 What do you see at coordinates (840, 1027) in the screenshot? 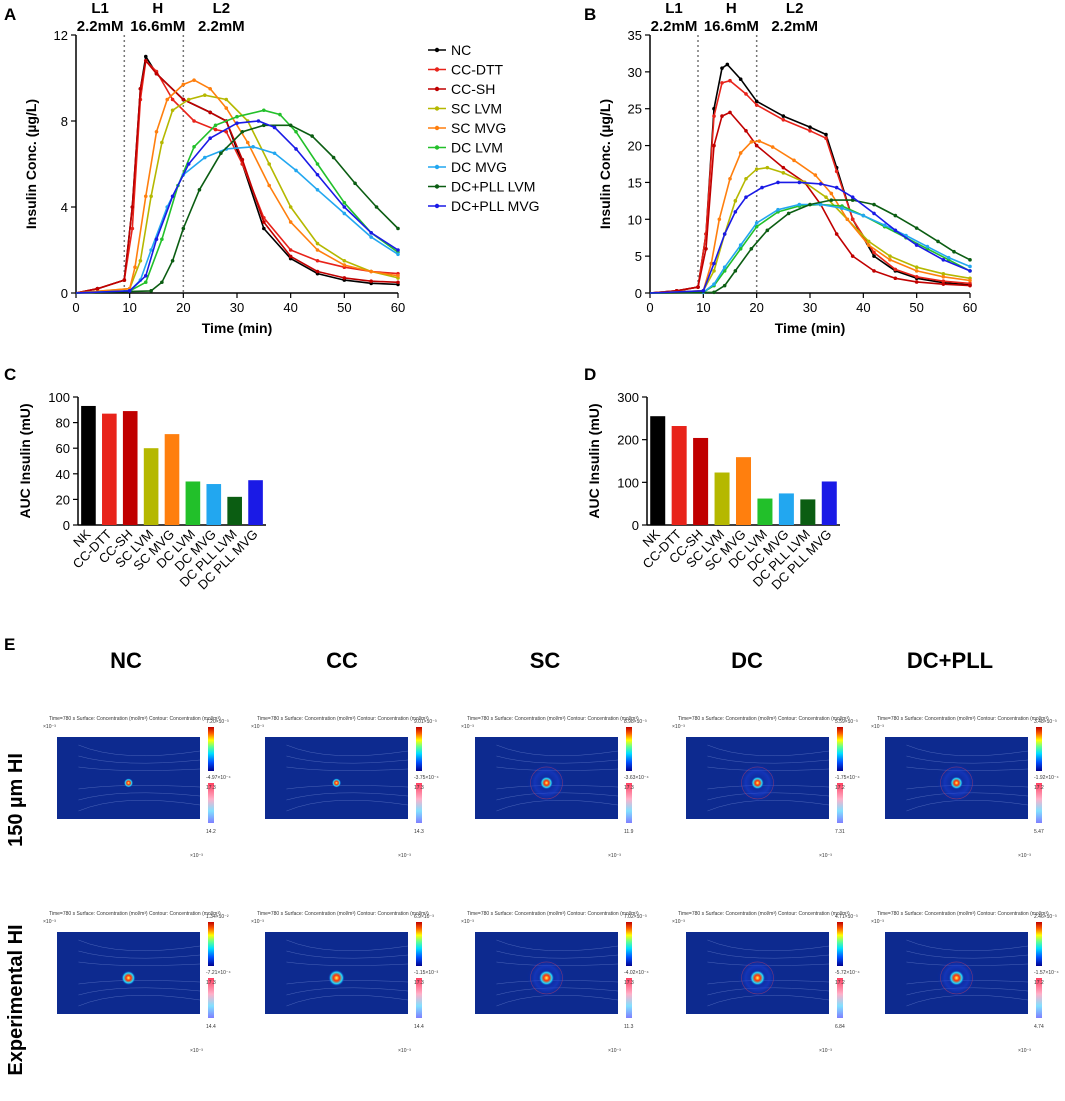
I see `contour-min: 6.84` at bounding box center [840, 1027].